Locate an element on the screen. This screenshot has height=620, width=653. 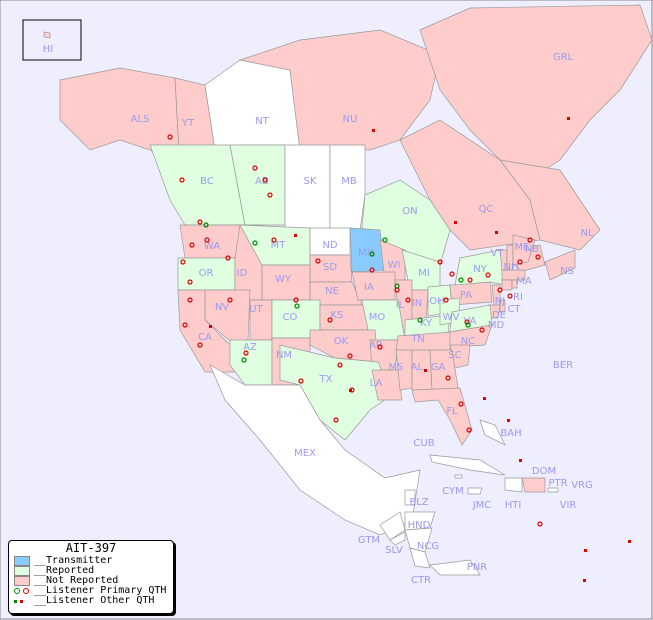
region-label-nc: NC is located at coordinates (468, 341).